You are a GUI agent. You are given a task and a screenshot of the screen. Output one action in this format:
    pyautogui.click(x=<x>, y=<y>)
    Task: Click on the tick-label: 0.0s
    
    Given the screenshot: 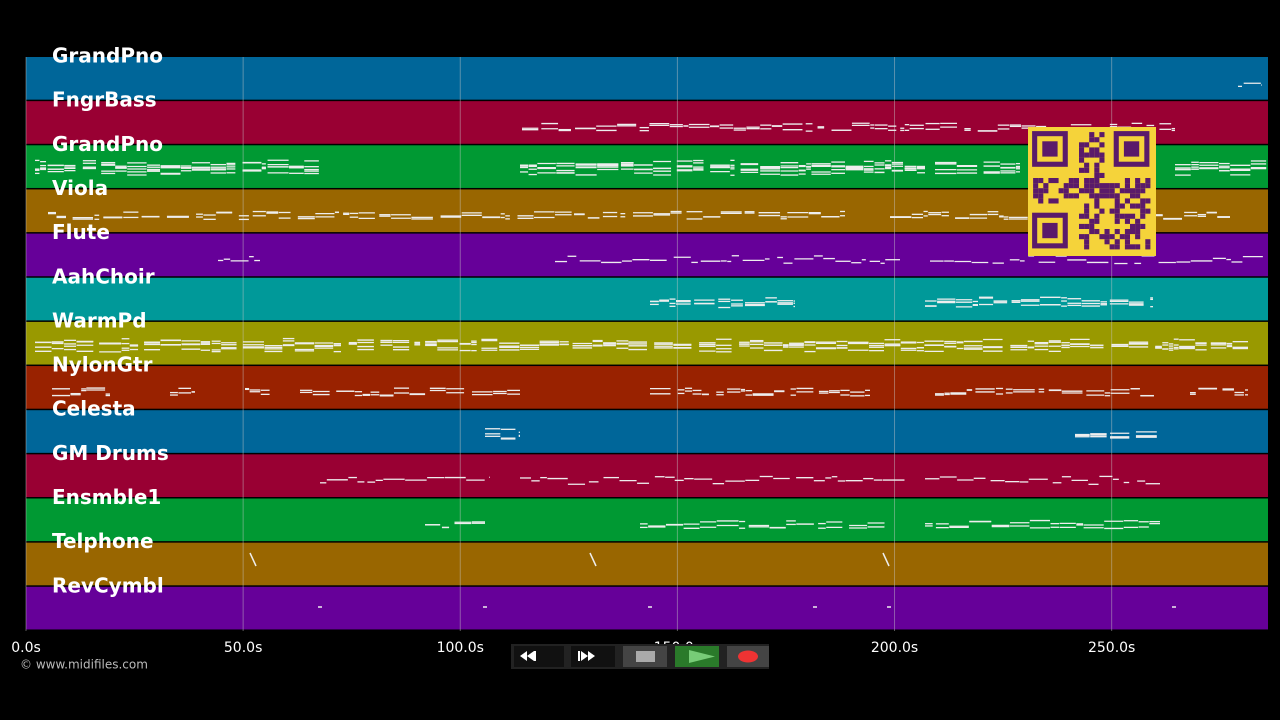 What is the action you would take?
    pyautogui.click(x=26, y=648)
    